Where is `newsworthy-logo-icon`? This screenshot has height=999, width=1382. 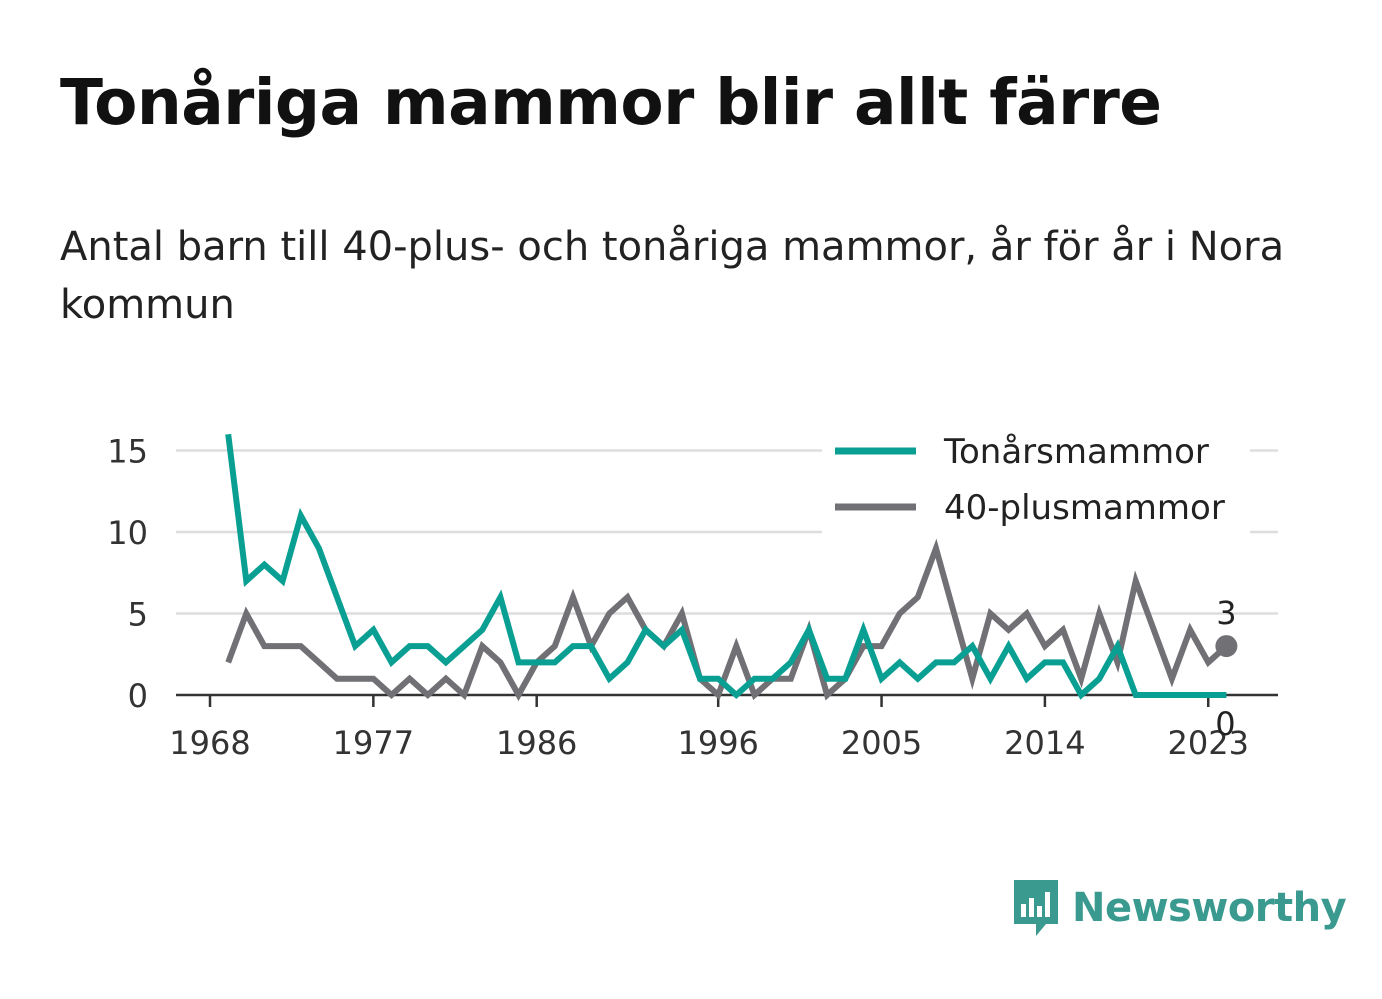 newsworthy-logo-icon is located at coordinates (1036, 908).